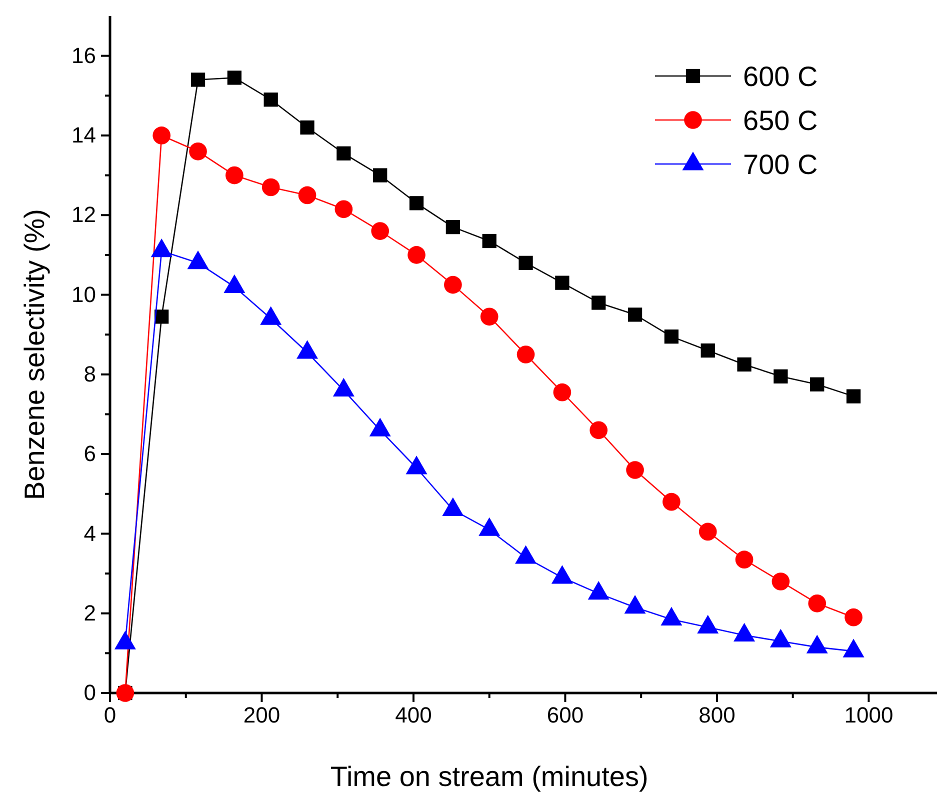  What do you see at coordinates (413, 715) in the screenshot?
I see `x-tick-label: 400` at bounding box center [413, 715].